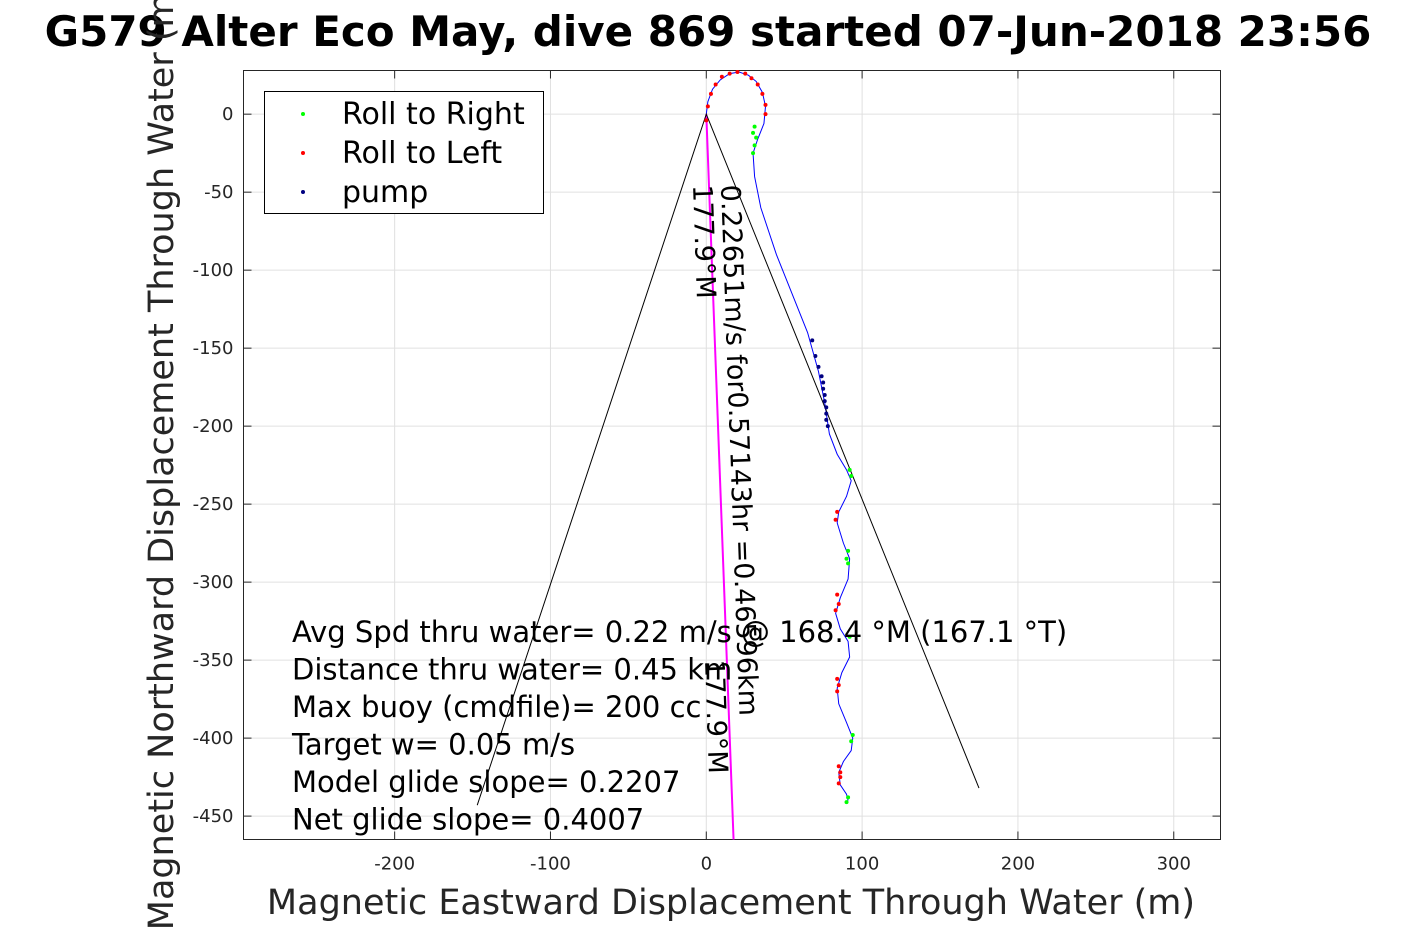 The height and width of the screenshot is (945, 1417). I want to click on stats-line: Distance thru water= 0.45 km, so click(512, 670).